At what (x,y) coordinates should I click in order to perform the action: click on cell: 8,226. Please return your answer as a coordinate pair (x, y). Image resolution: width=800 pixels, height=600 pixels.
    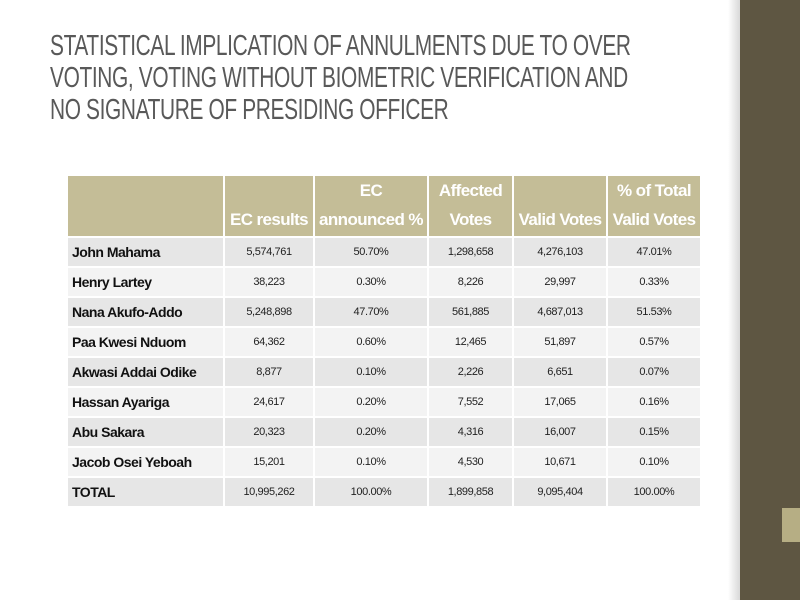
    Looking at the image, I should click on (470, 282).